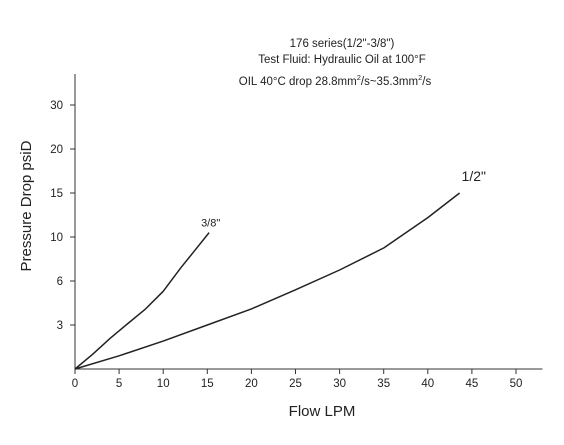 The image size is (564, 445). I want to click on chart-title-line-2: Test Fluid: Hydraulic Oil at 100°F, so click(342, 60).